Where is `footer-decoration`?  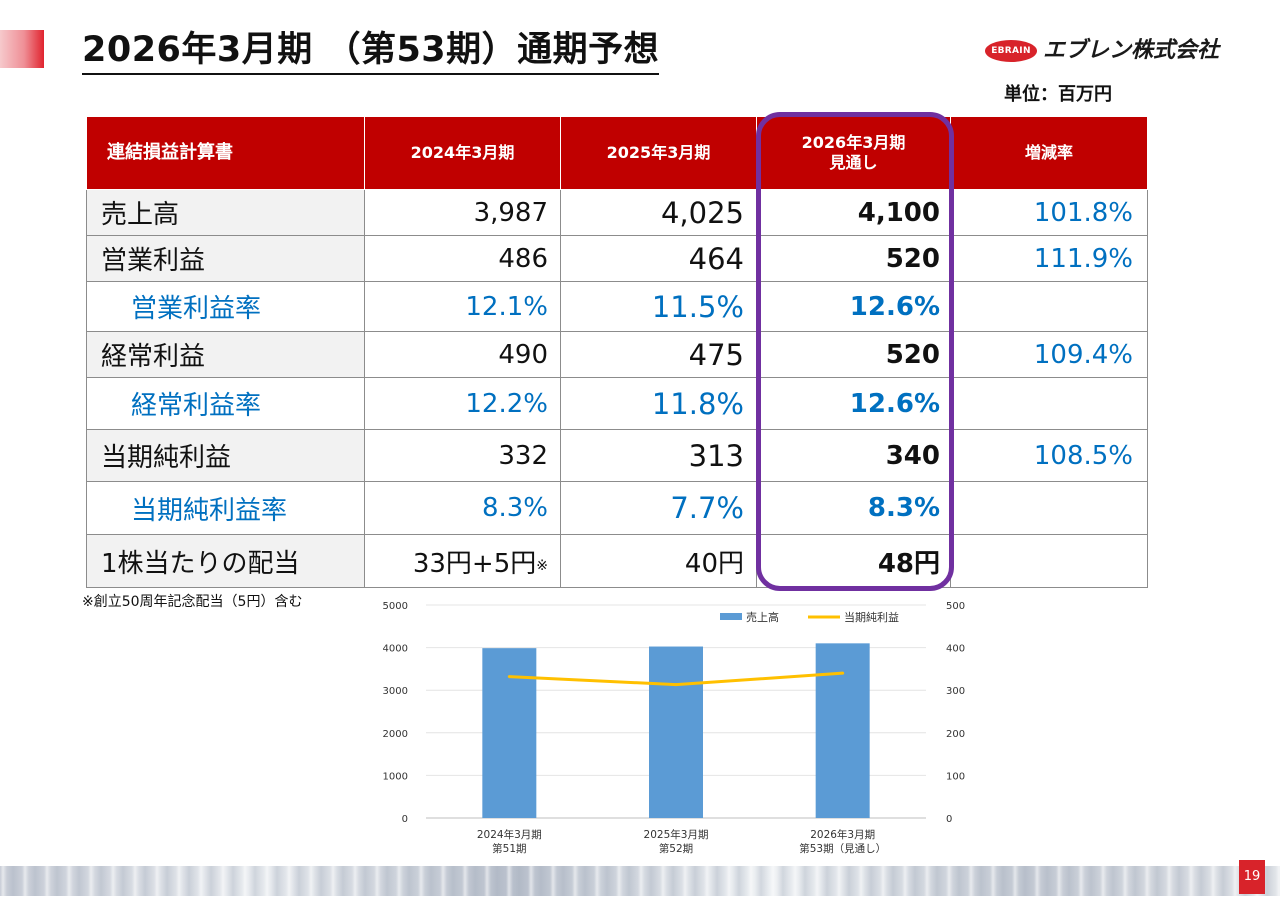 footer-decoration is located at coordinates (640, 881).